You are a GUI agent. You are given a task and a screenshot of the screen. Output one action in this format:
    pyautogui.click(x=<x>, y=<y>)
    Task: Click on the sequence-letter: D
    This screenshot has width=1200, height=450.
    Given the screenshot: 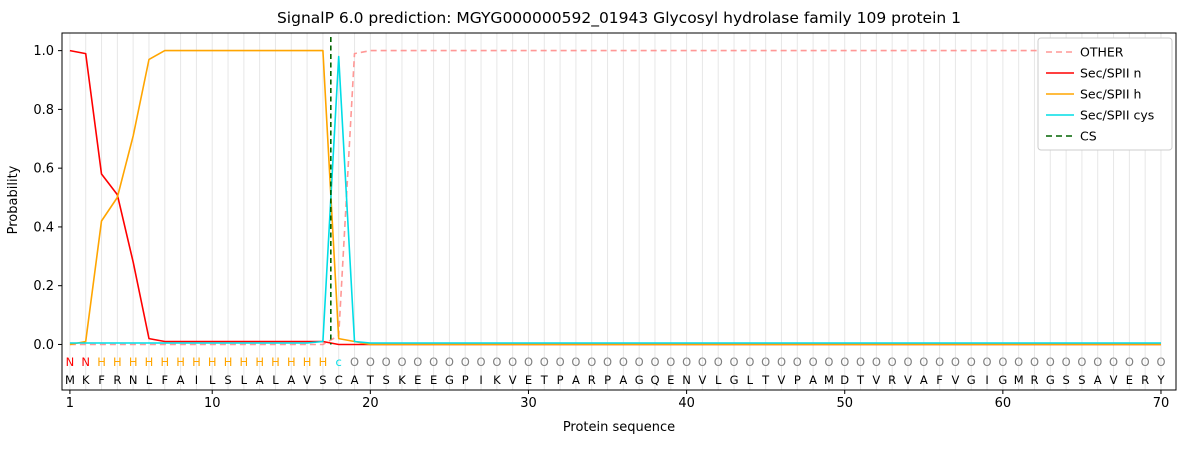 What is the action you would take?
    pyautogui.click(x=844, y=380)
    